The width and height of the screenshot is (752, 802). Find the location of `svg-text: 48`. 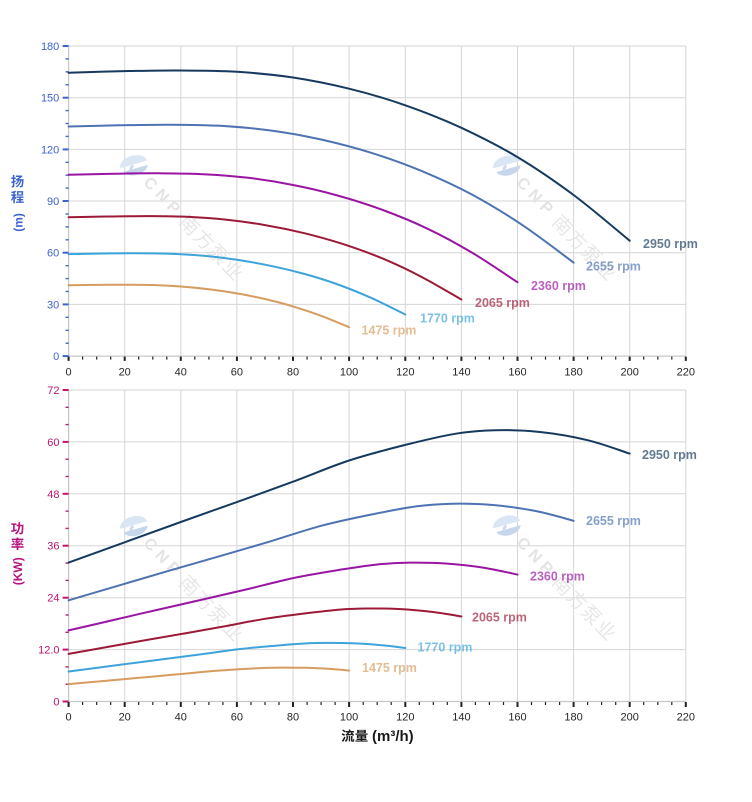

svg-text: 48 is located at coordinates (53, 495).